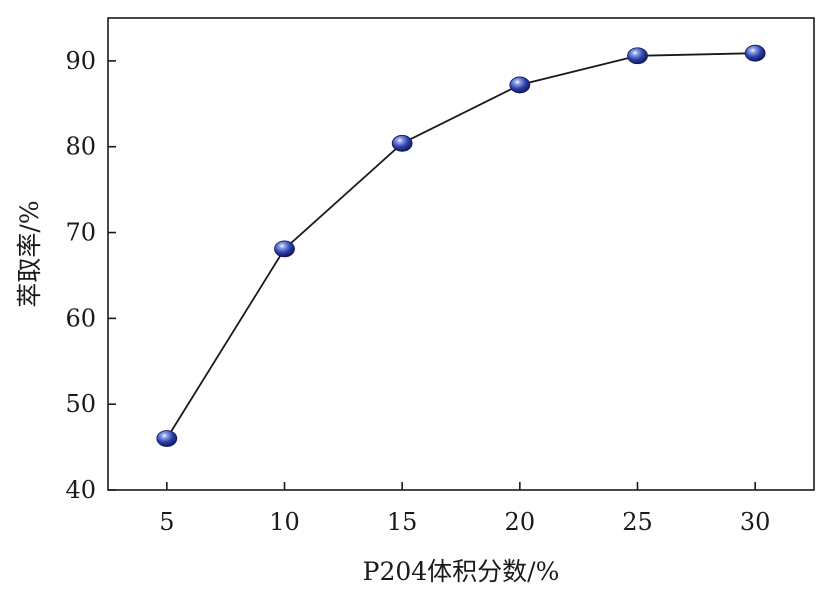 The image size is (832, 594). Describe the element at coordinates (80, 490) in the screenshot. I see `y-tick-label: 40` at that location.